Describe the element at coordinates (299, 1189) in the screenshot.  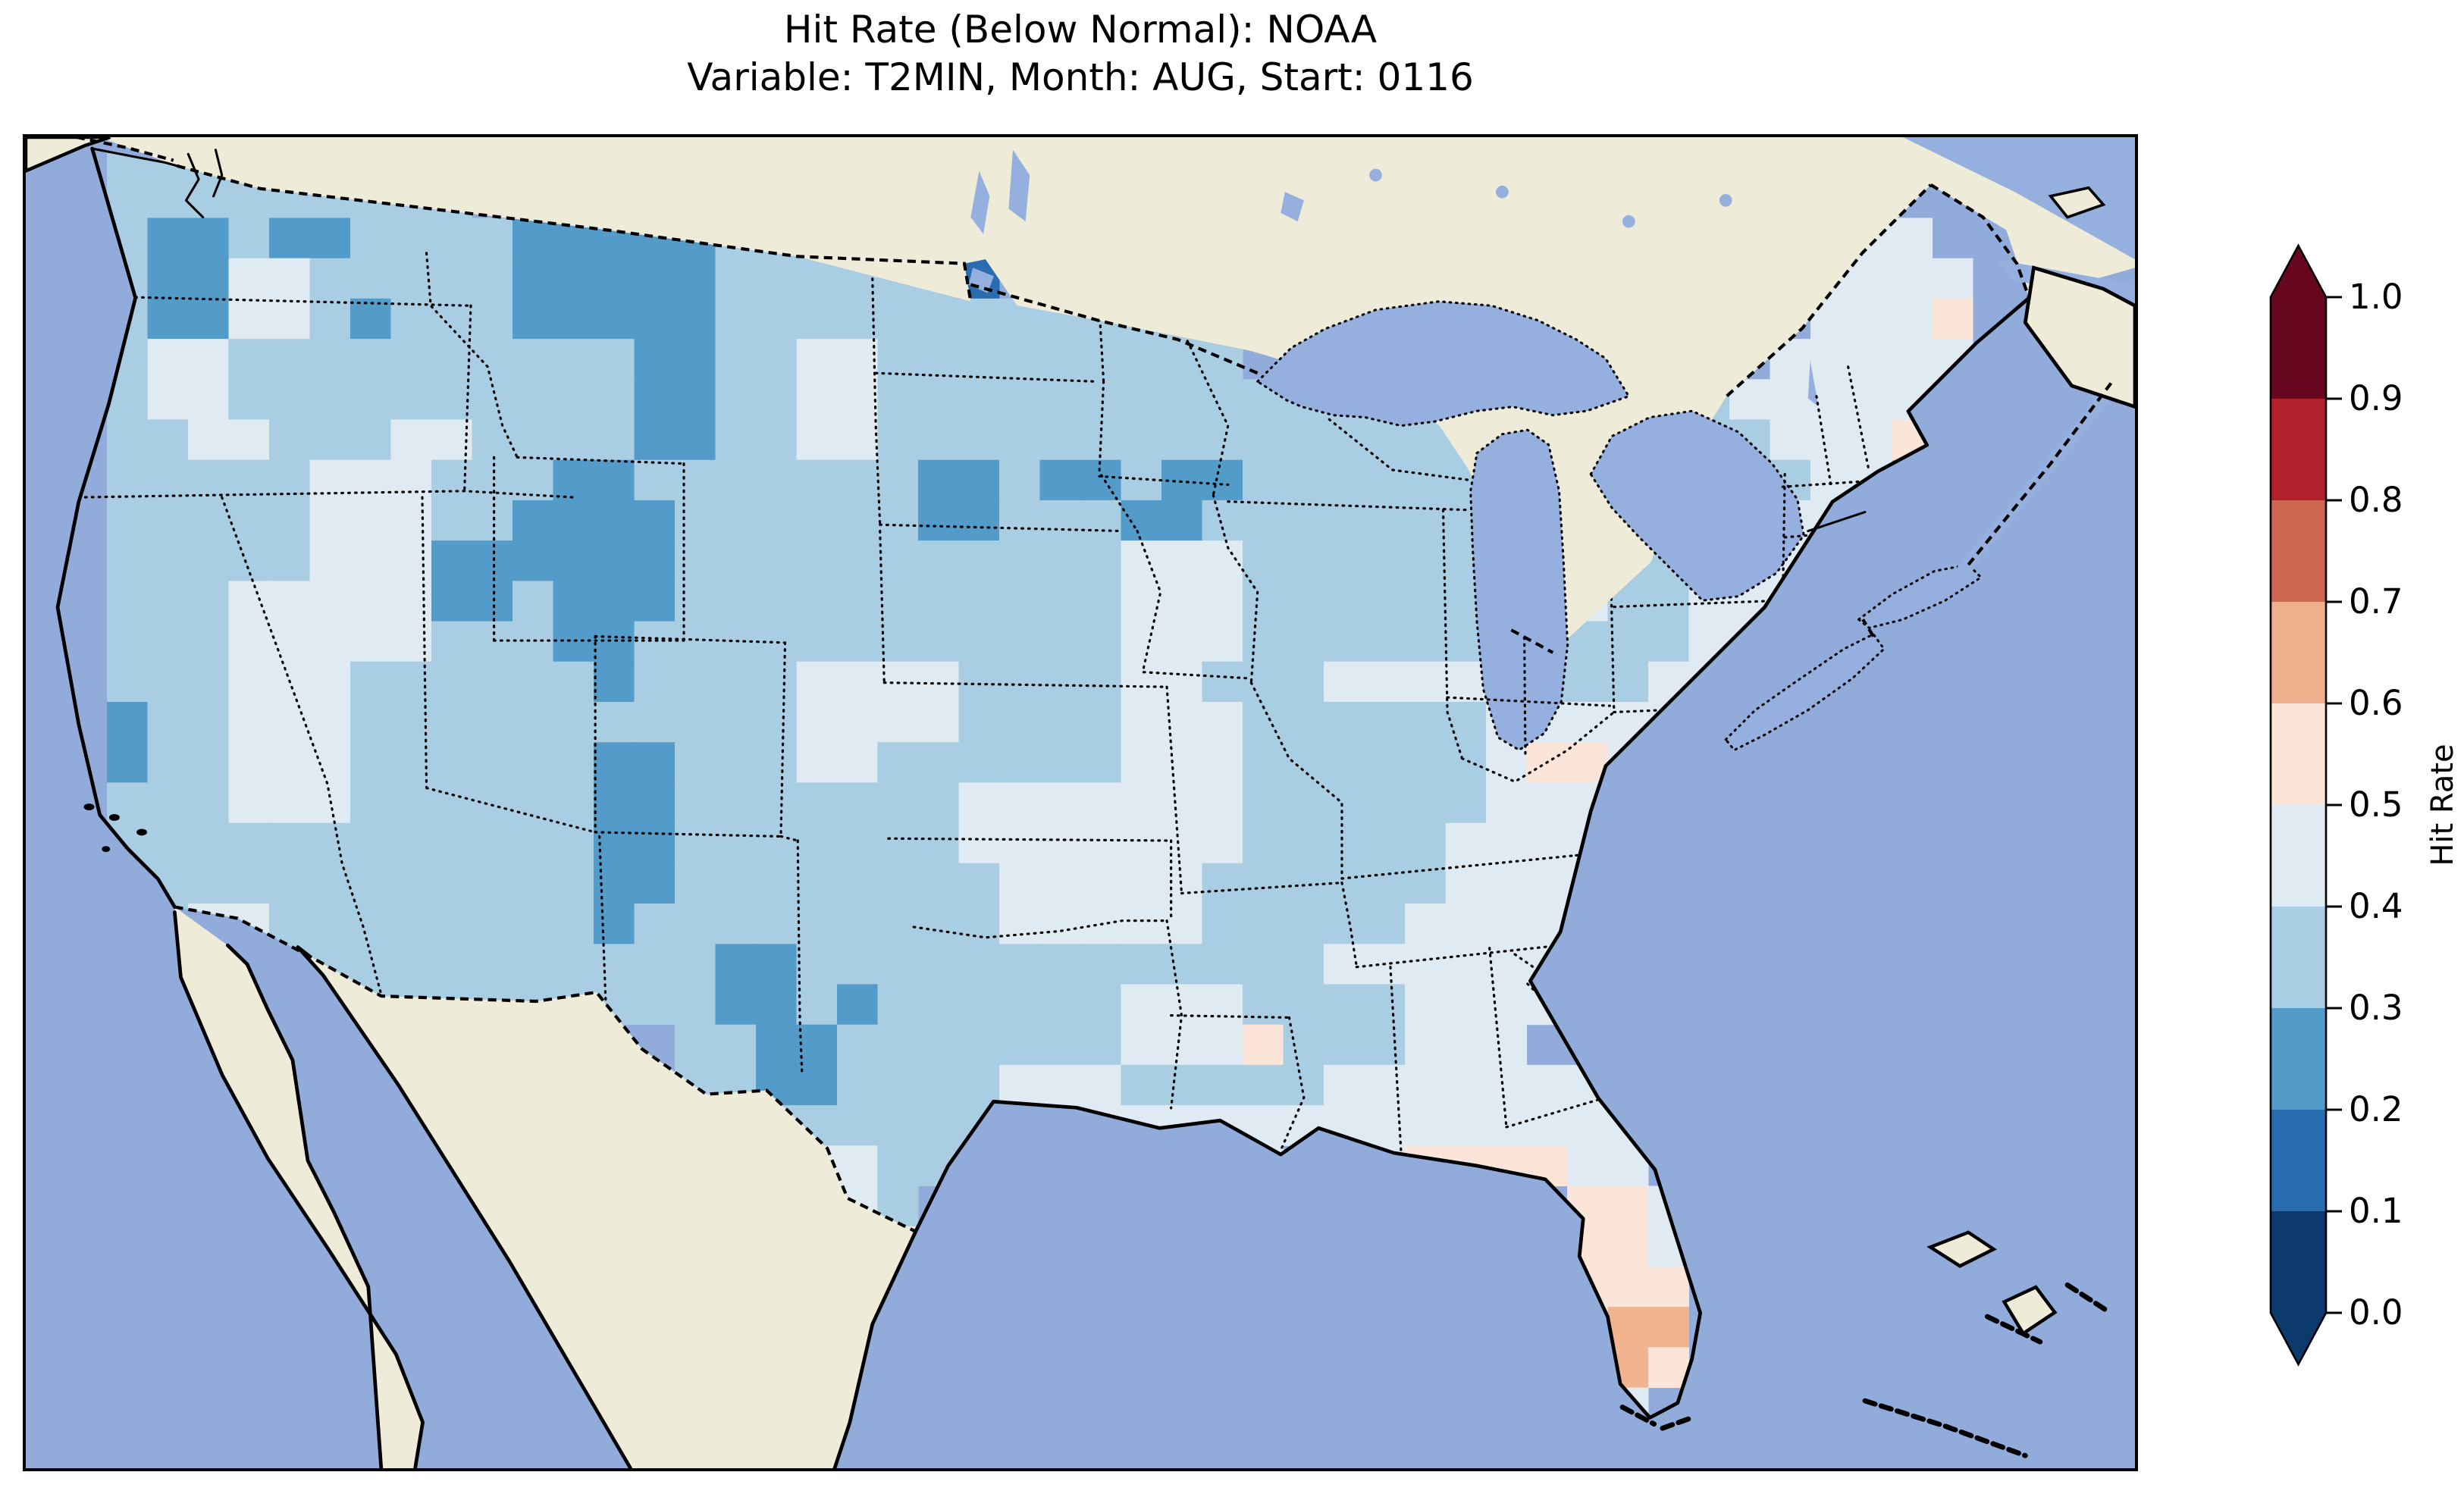
I see `baja-coast` at that location.